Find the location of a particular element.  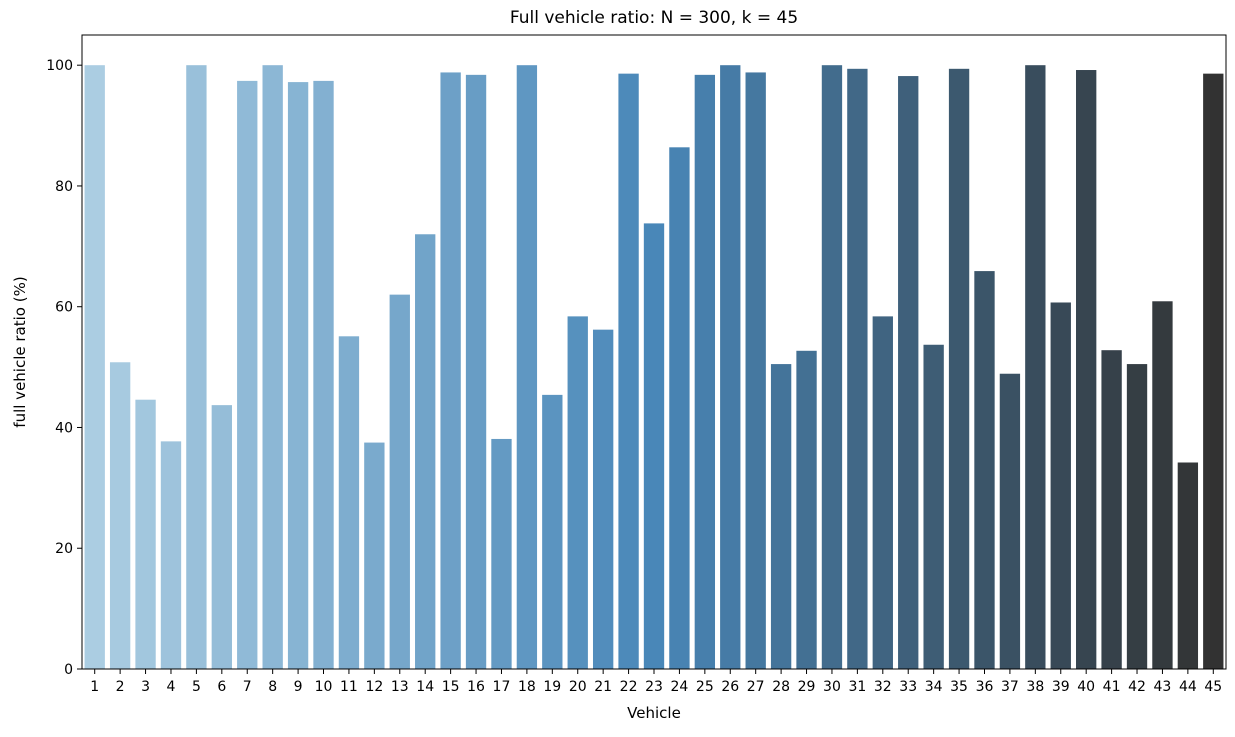

x-tick-label: 44 is located at coordinates (1188, 687).